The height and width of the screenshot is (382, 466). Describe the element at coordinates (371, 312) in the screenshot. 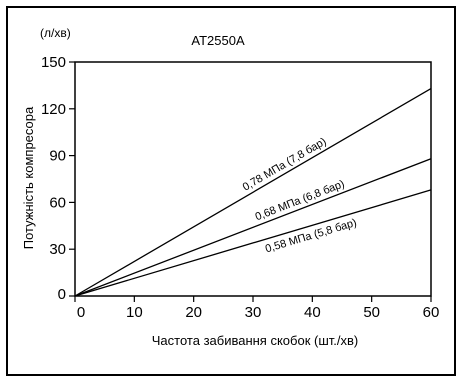

I see `x-tick-label: 50` at that location.